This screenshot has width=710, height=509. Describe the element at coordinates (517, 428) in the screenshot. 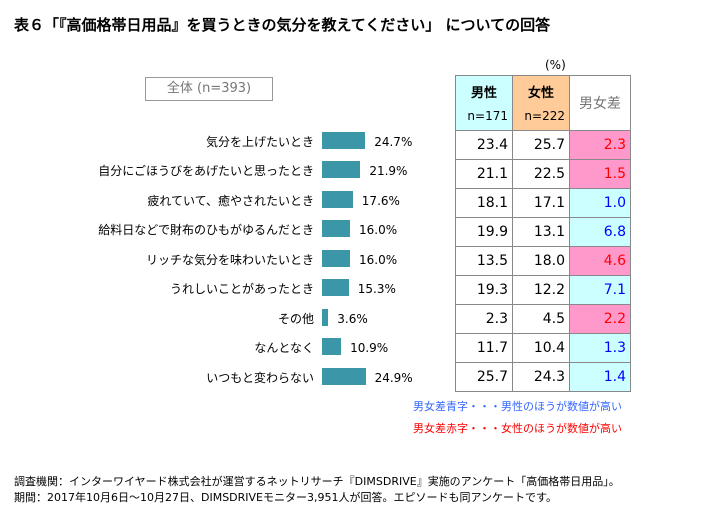

I see `note-red: 男女差赤字・・・女性のほうが数値が高い` at that location.